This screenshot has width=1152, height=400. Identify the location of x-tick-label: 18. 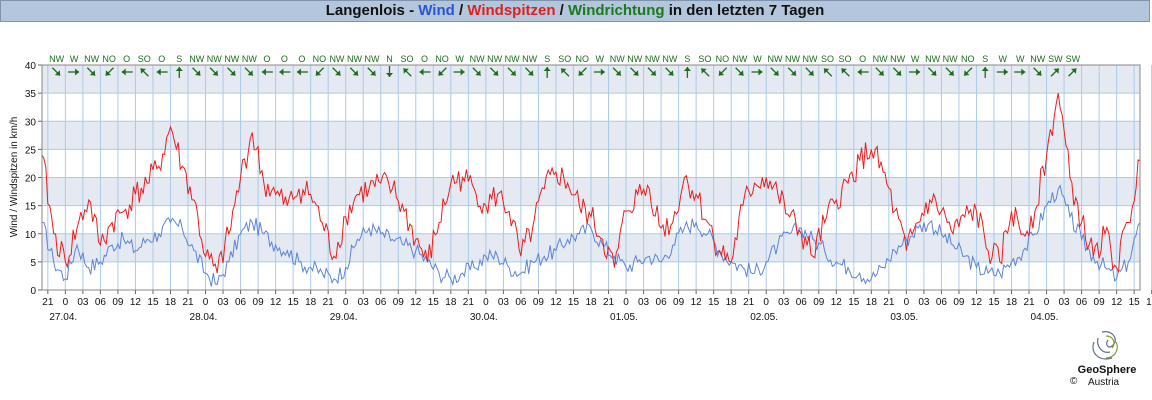
(1149, 302).